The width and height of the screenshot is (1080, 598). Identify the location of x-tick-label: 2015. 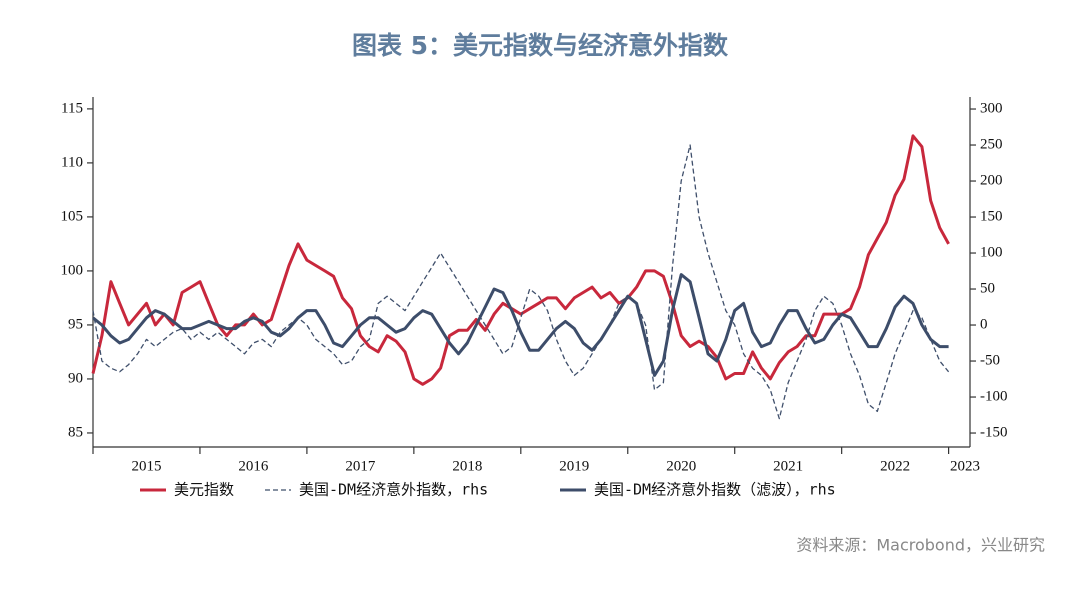
(146, 466).